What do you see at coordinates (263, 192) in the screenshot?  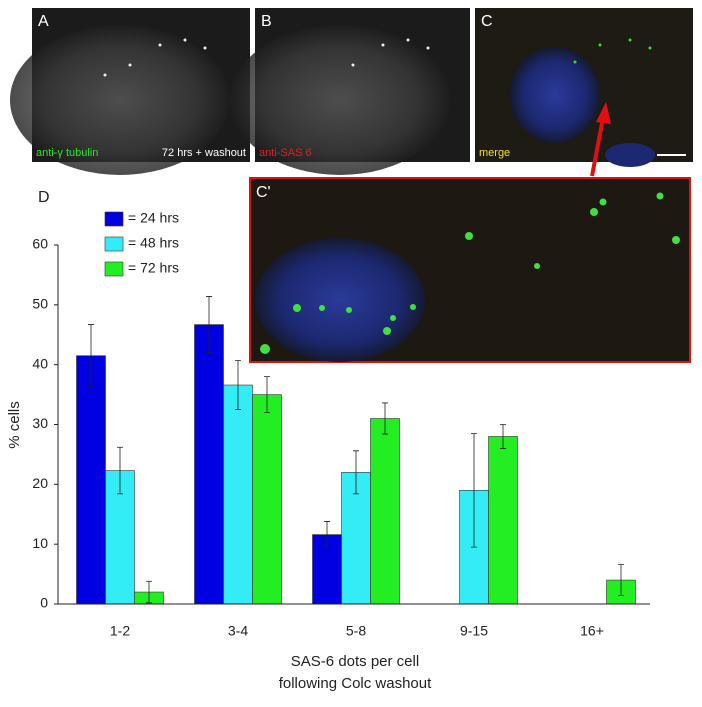 I see `panel-letter: C'` at bounding box center [263, 192].